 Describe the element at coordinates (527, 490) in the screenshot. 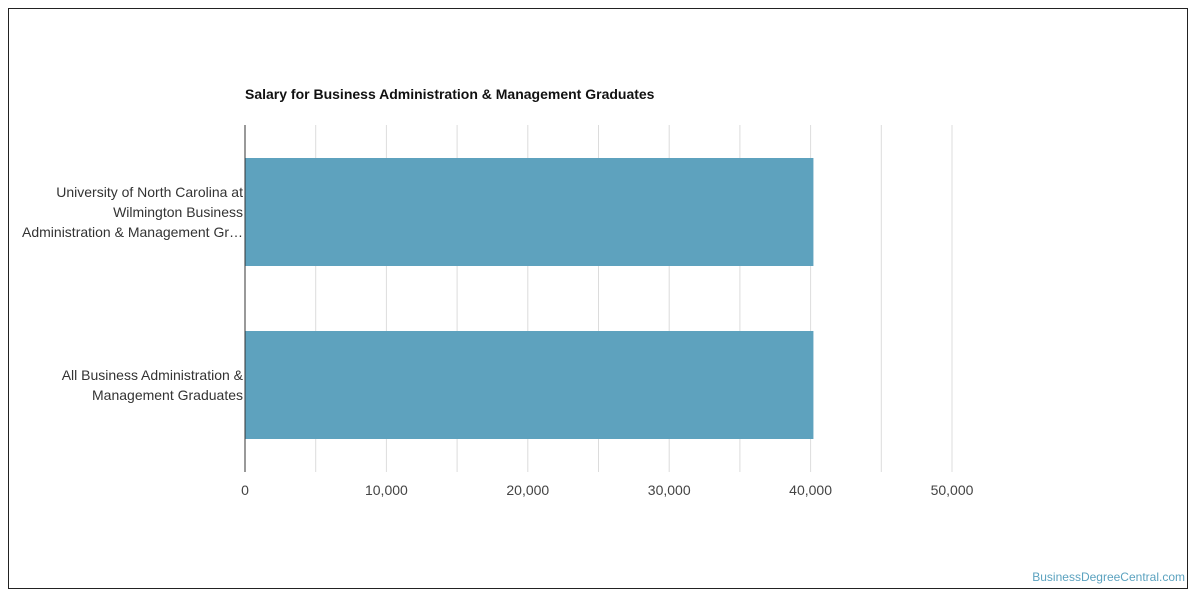

I see `x-tick-label: 20,000` at that location.